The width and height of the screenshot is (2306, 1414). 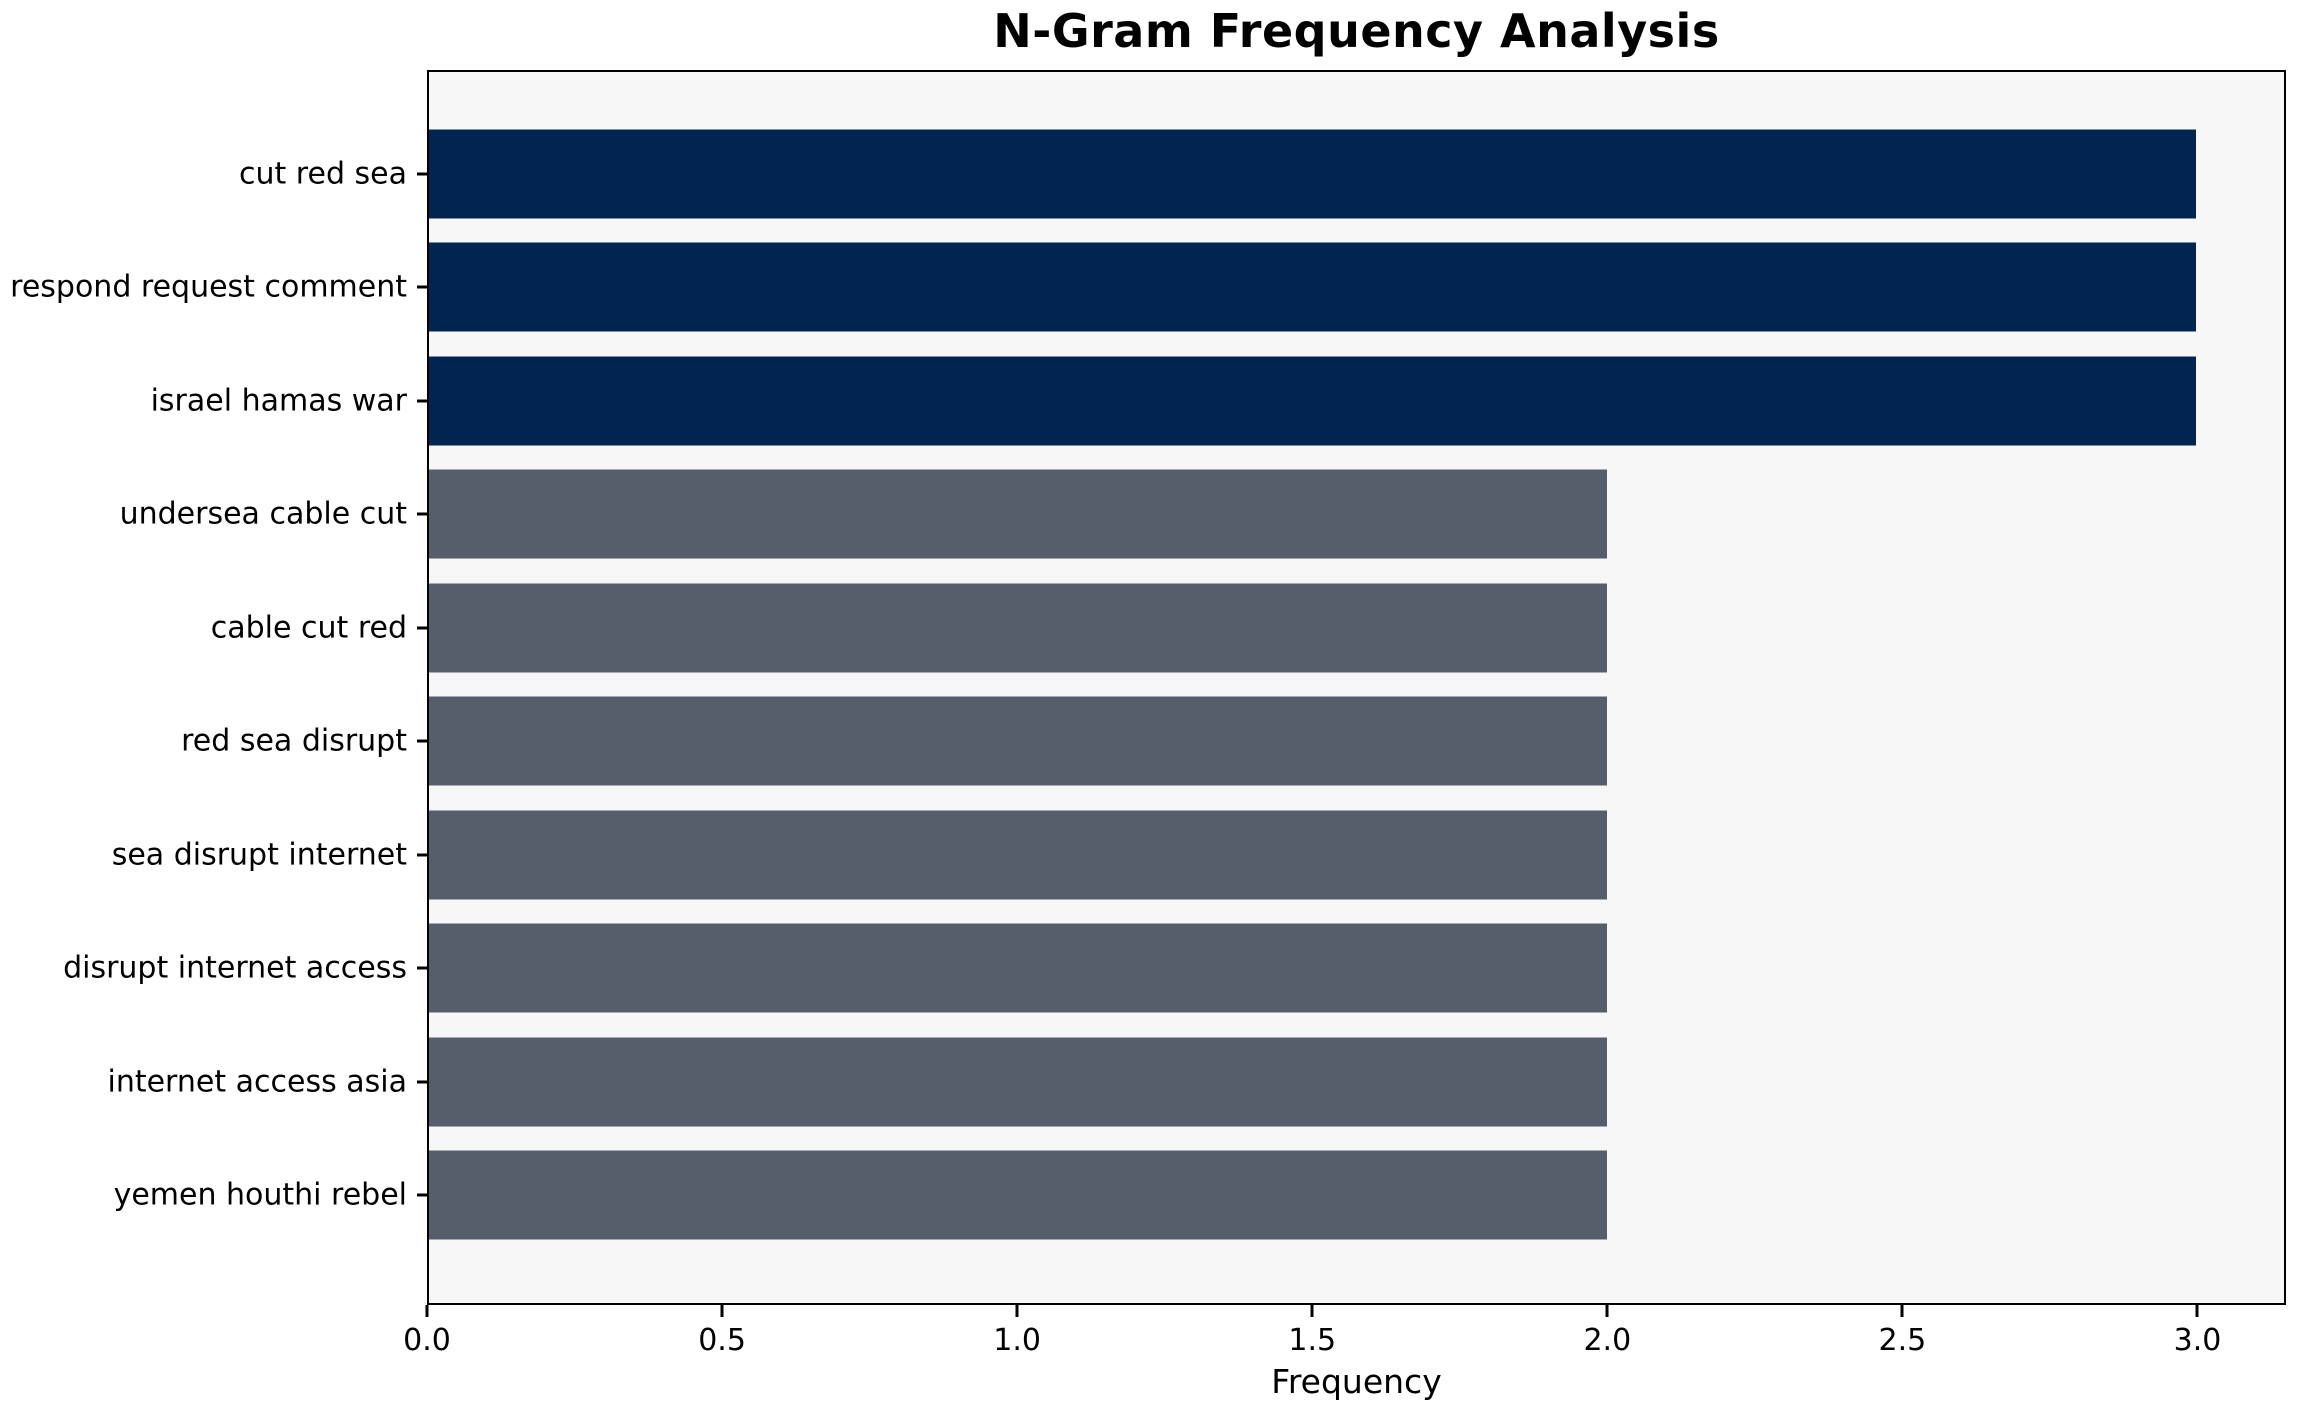 What do you see at coordinates (263, 514) in the screenshot?
I see `category-label: undersea cable cut` at bounding box center [263, 514].